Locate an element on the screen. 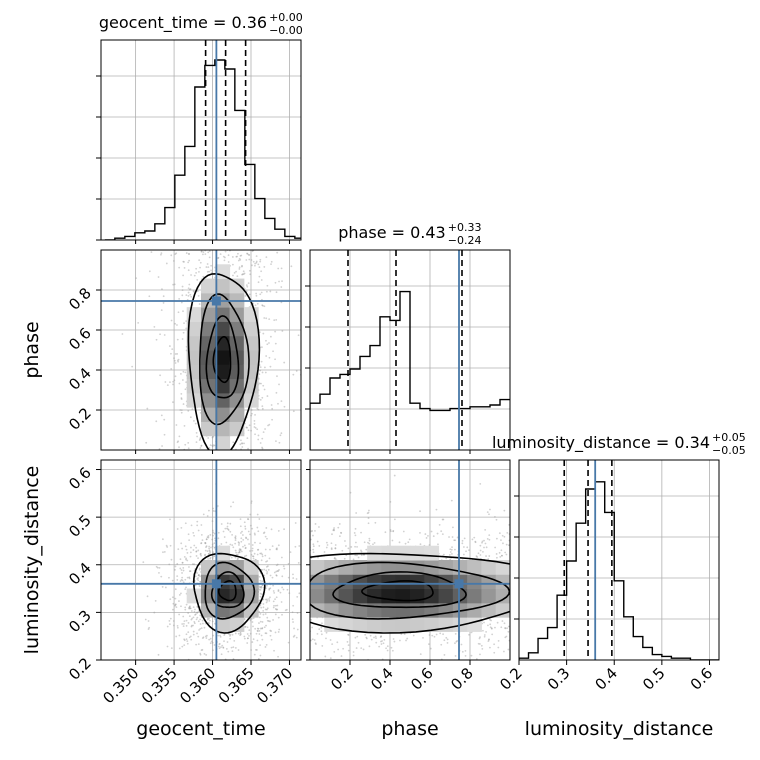 Image resolution: width=760 pixels, height=760 pixels. x-tick-label: 0.2 is located at coordinates (342, 679).